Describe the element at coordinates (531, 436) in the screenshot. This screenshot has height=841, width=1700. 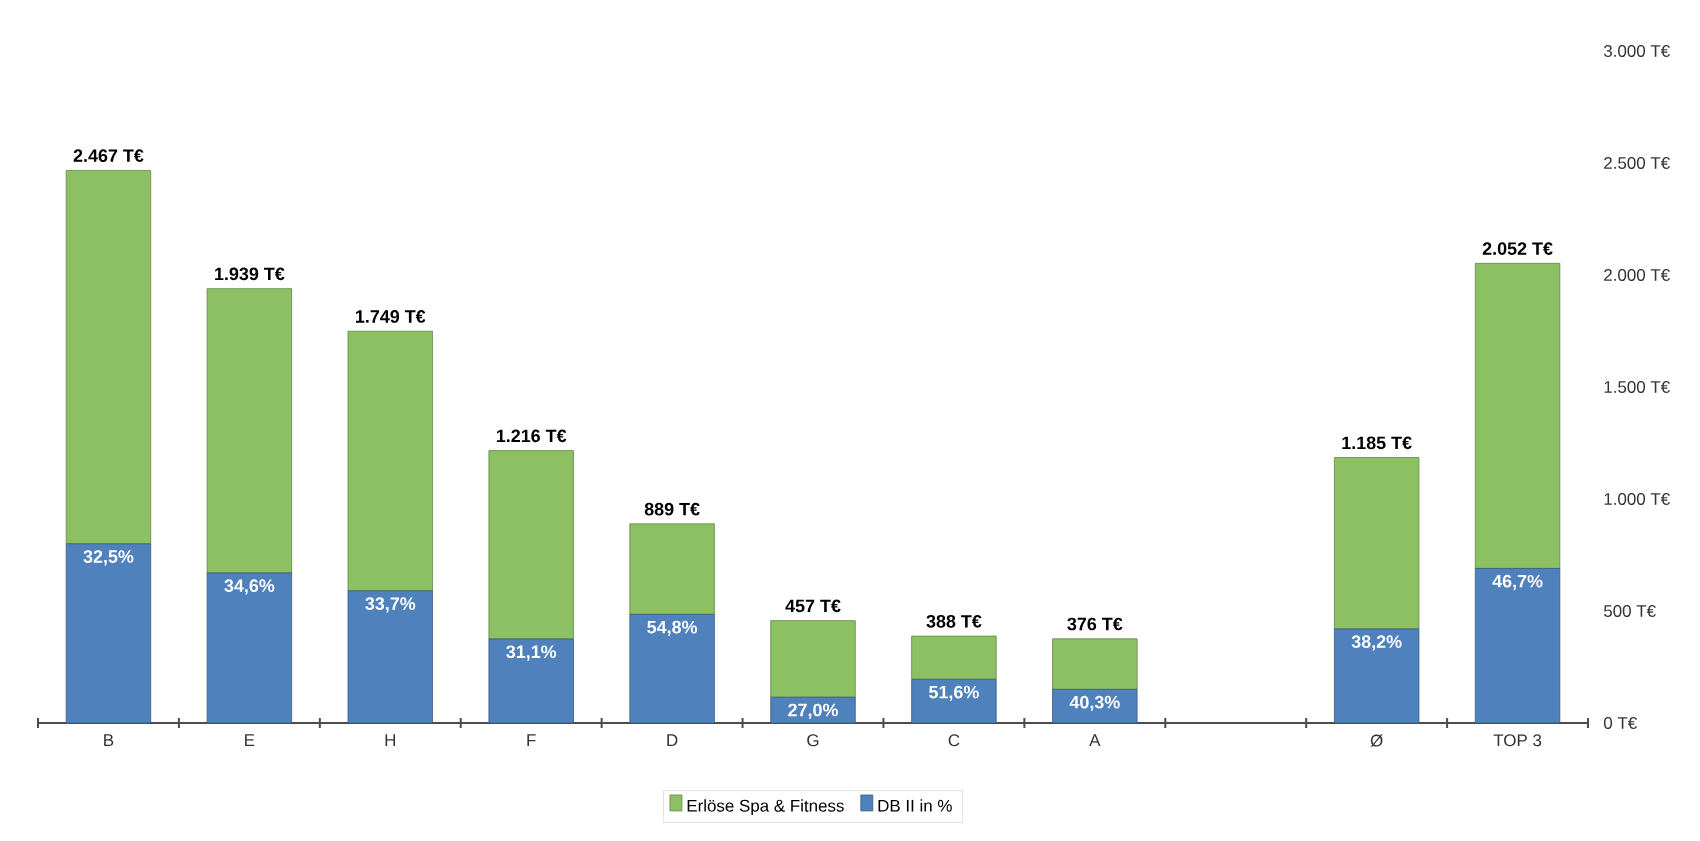
I see `total-label: 1.216 T€` at that location.